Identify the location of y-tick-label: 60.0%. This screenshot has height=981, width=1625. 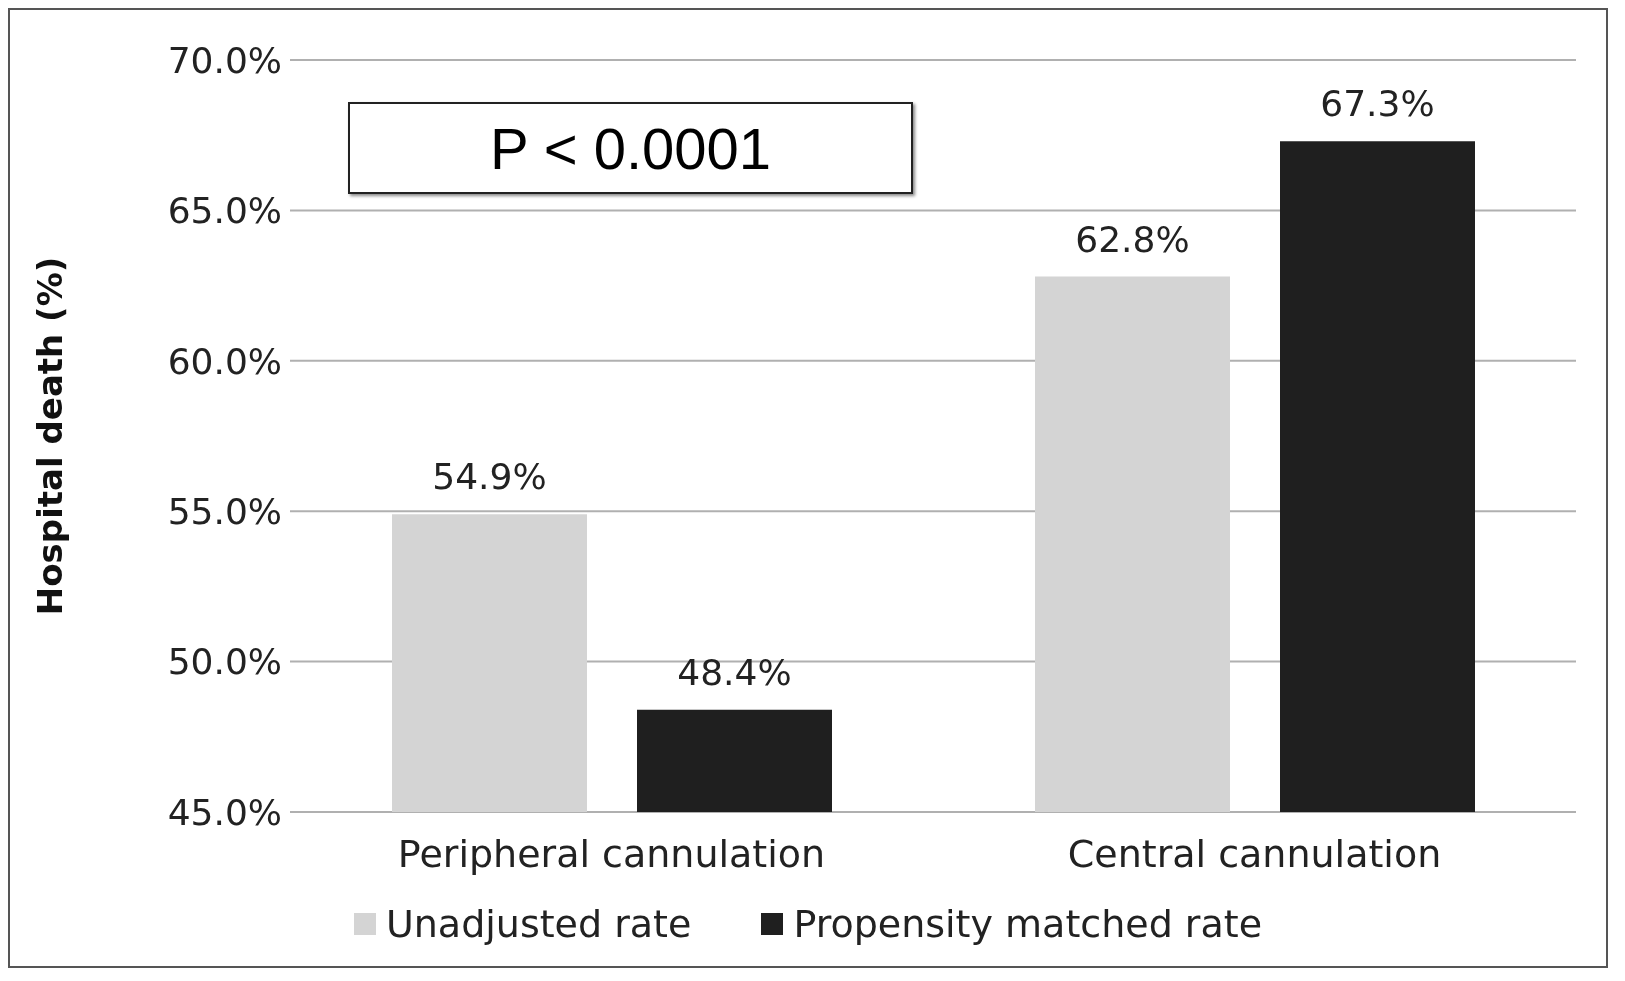
(224, 361).